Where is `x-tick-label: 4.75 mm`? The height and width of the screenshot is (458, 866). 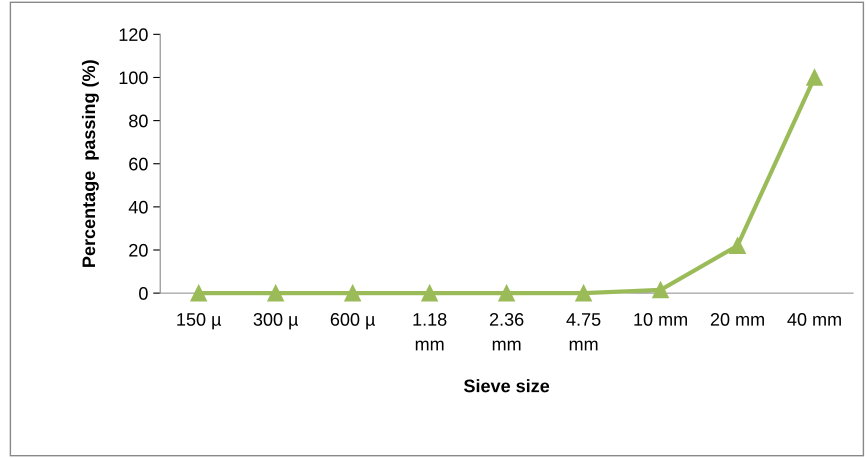 x-tick-label: 4.75 mm is located at coordinates (583, 331).